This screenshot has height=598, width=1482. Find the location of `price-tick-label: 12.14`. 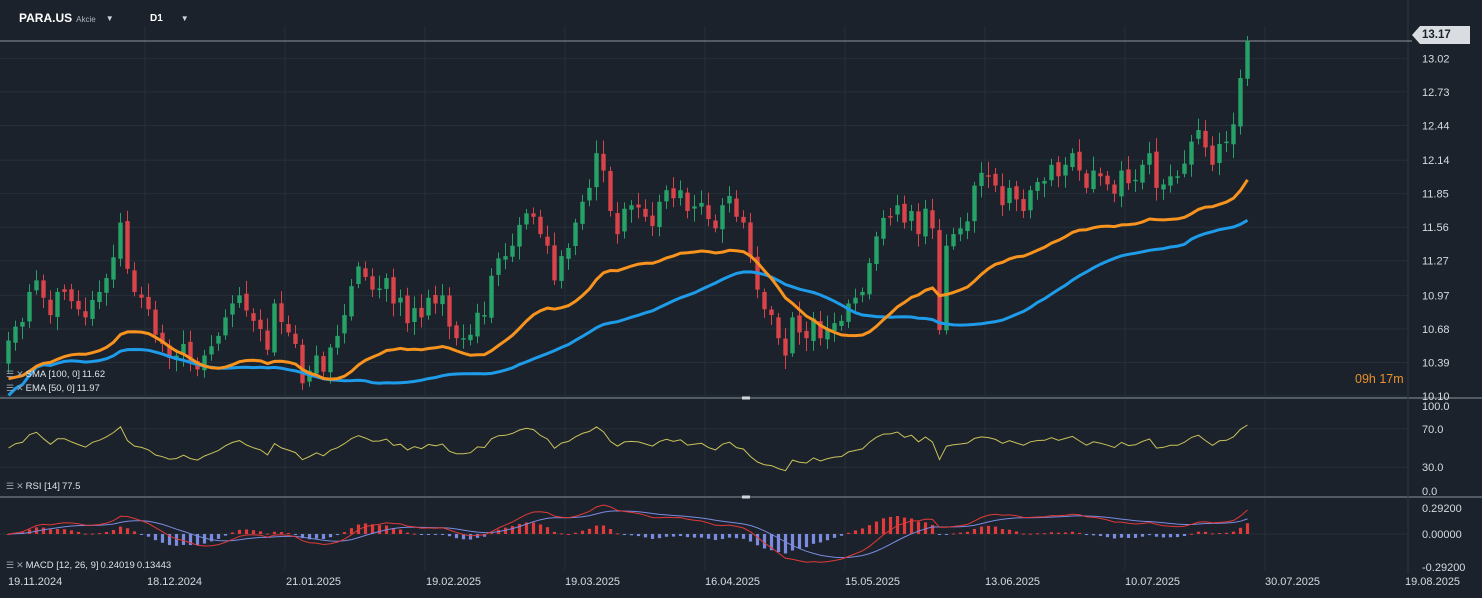

price-tick-label: 12.14 is located at coordinates (1436, 161).